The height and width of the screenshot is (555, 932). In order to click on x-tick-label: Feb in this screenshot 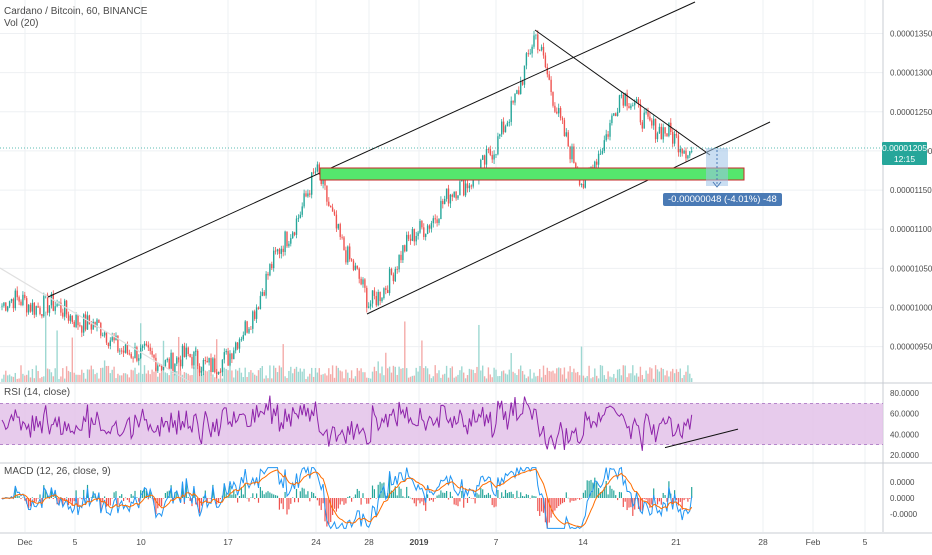, I will do `click(813, 542)`.